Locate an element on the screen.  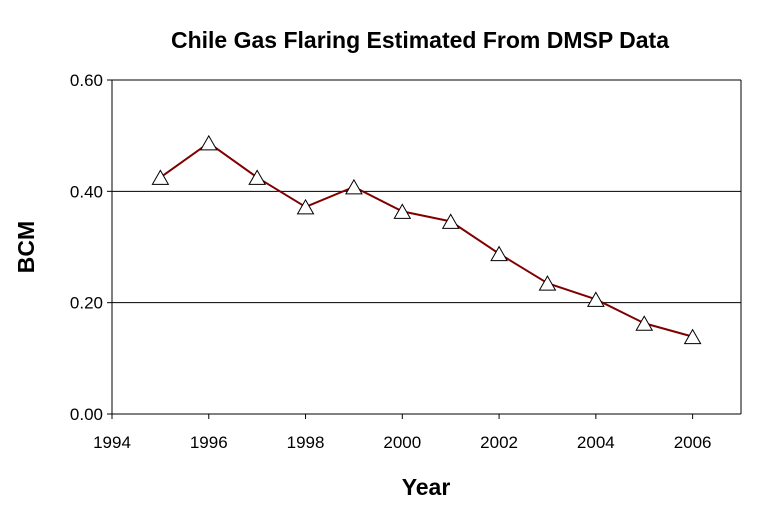
data-point-2001 is located at coordinates (450, 221).